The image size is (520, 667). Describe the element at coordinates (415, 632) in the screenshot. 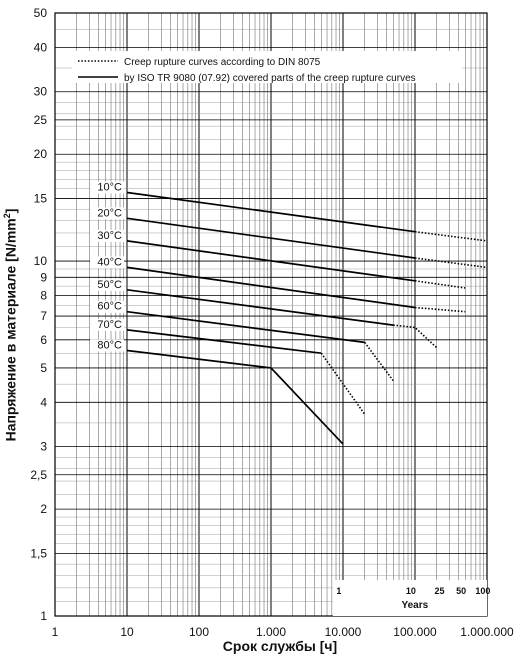

I see `x-tick-label: 100.000` at that location.